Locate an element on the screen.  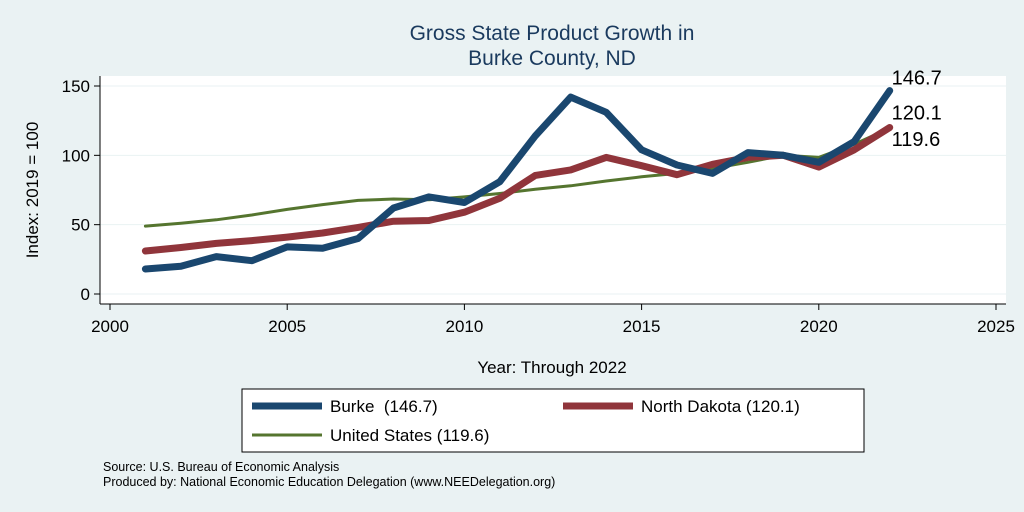
x-tick-label: 2025 is located at coordinates (996, 326).